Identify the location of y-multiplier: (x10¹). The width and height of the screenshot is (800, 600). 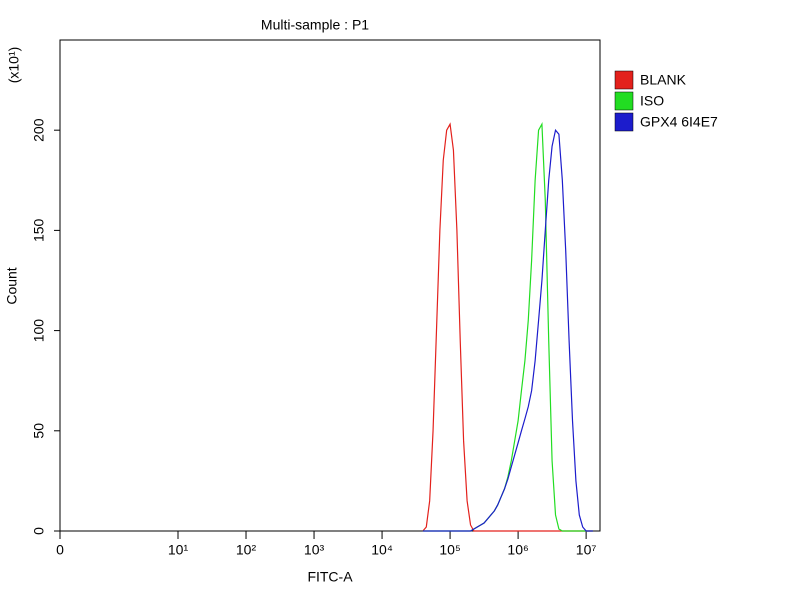
(14, 65).